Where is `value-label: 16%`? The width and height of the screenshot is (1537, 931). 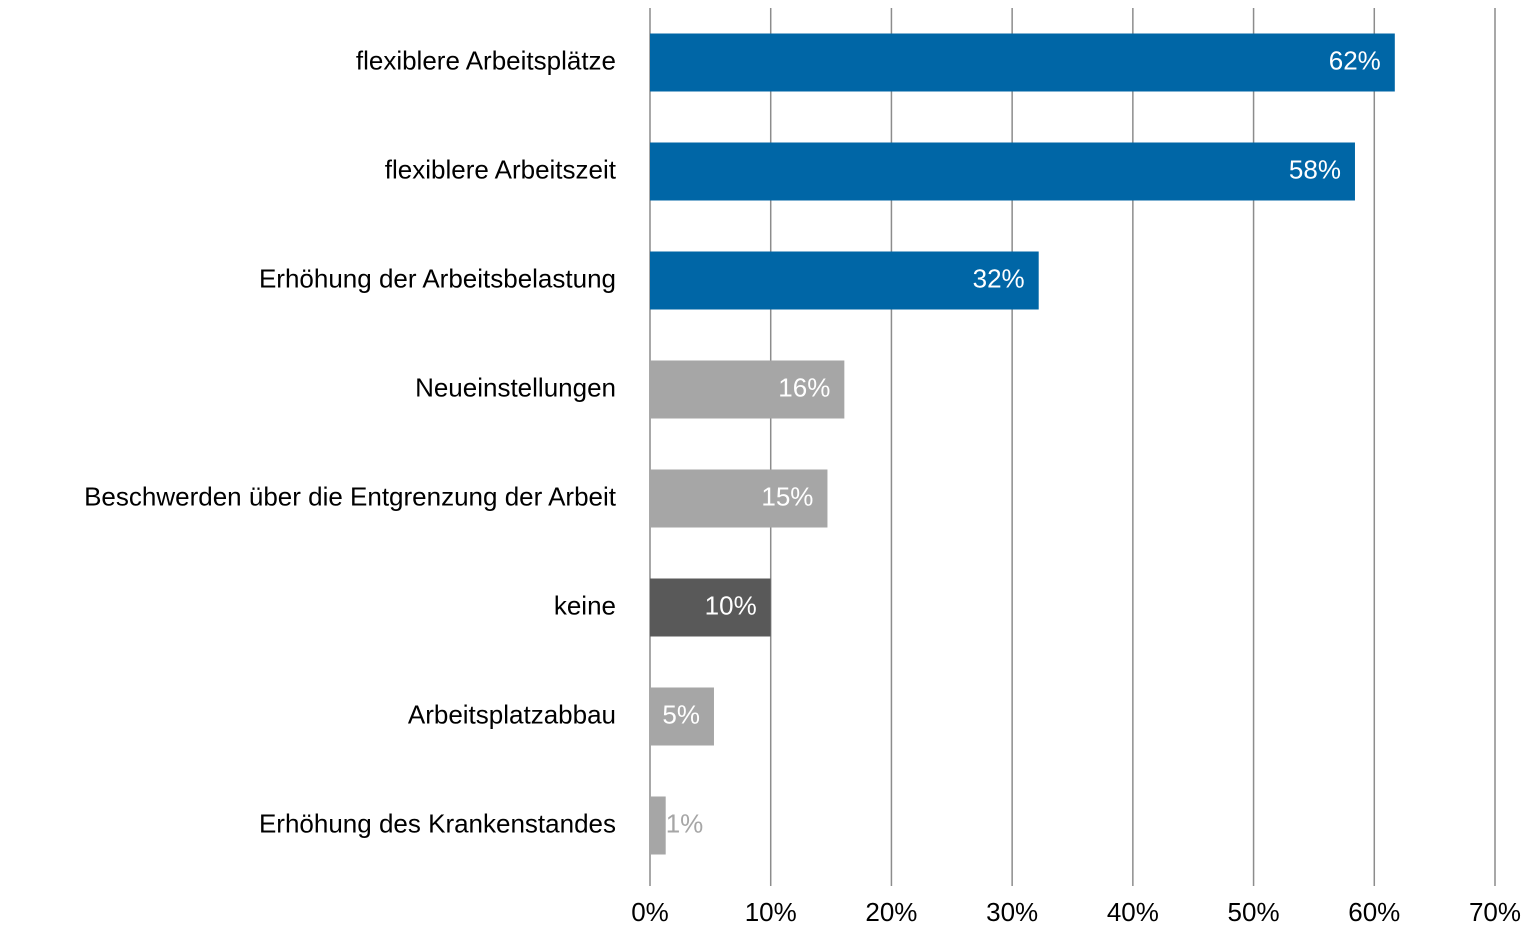 value-label: 16% is located at coordinates (804, 387).